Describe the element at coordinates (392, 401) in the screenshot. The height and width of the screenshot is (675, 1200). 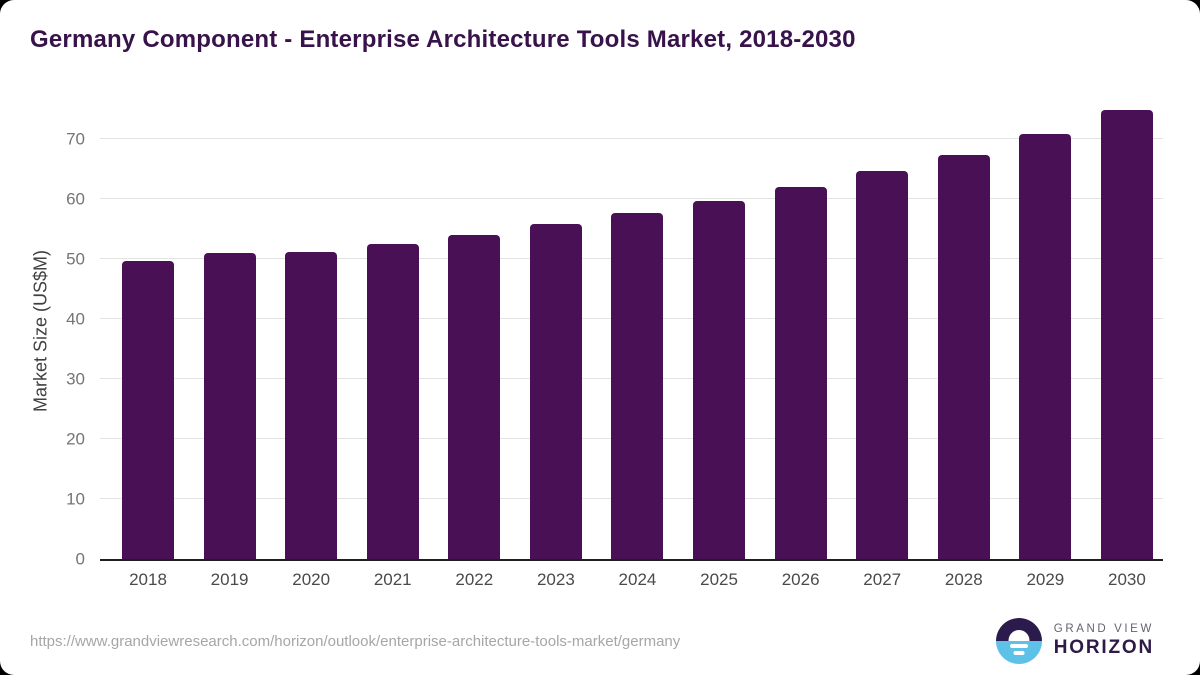
I see `bar-2021` at that location.